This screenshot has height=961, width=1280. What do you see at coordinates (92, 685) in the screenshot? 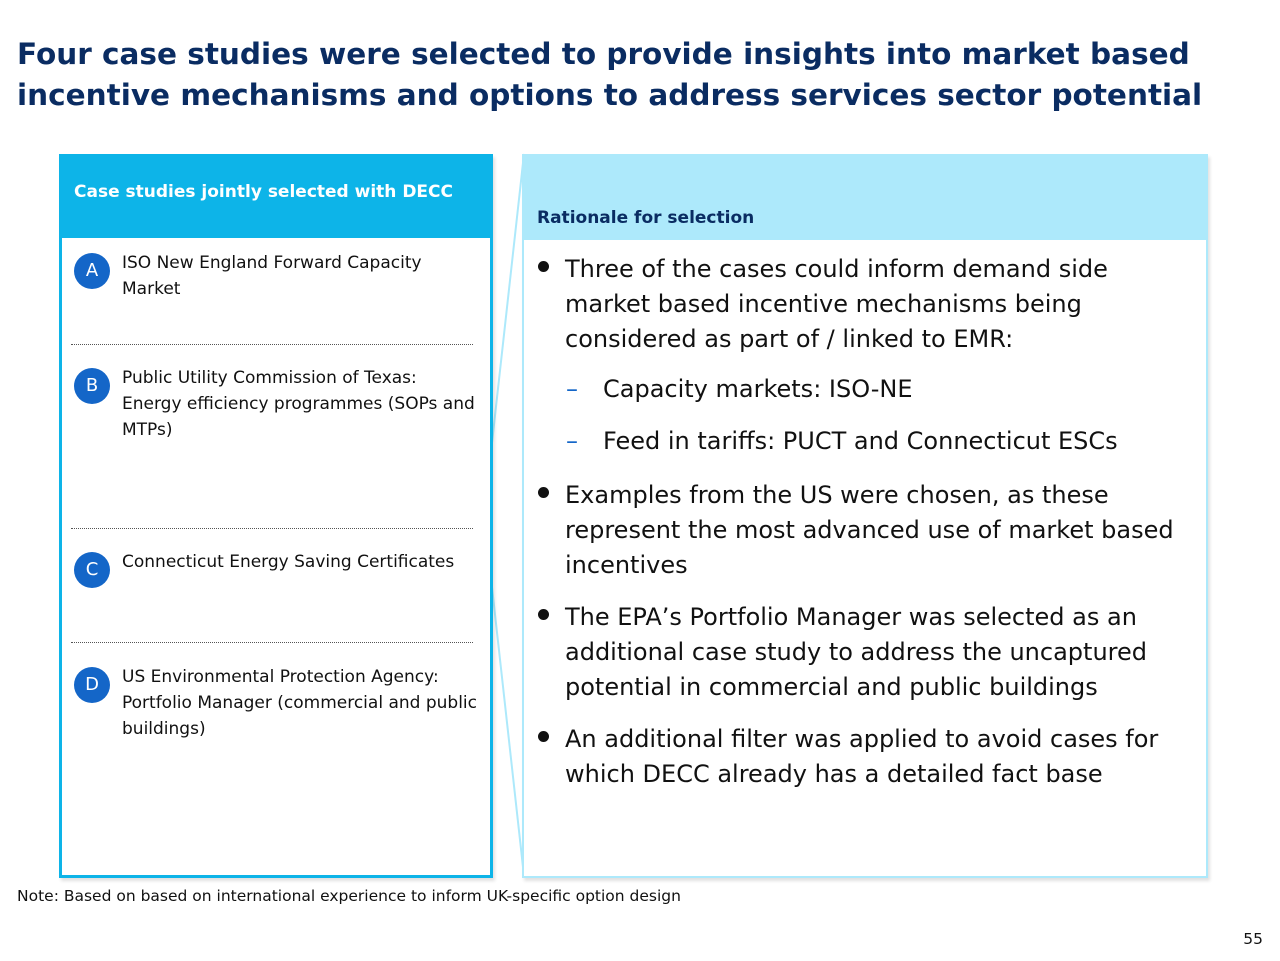
I see `case-badge: D` at bounding box center [92, 685].